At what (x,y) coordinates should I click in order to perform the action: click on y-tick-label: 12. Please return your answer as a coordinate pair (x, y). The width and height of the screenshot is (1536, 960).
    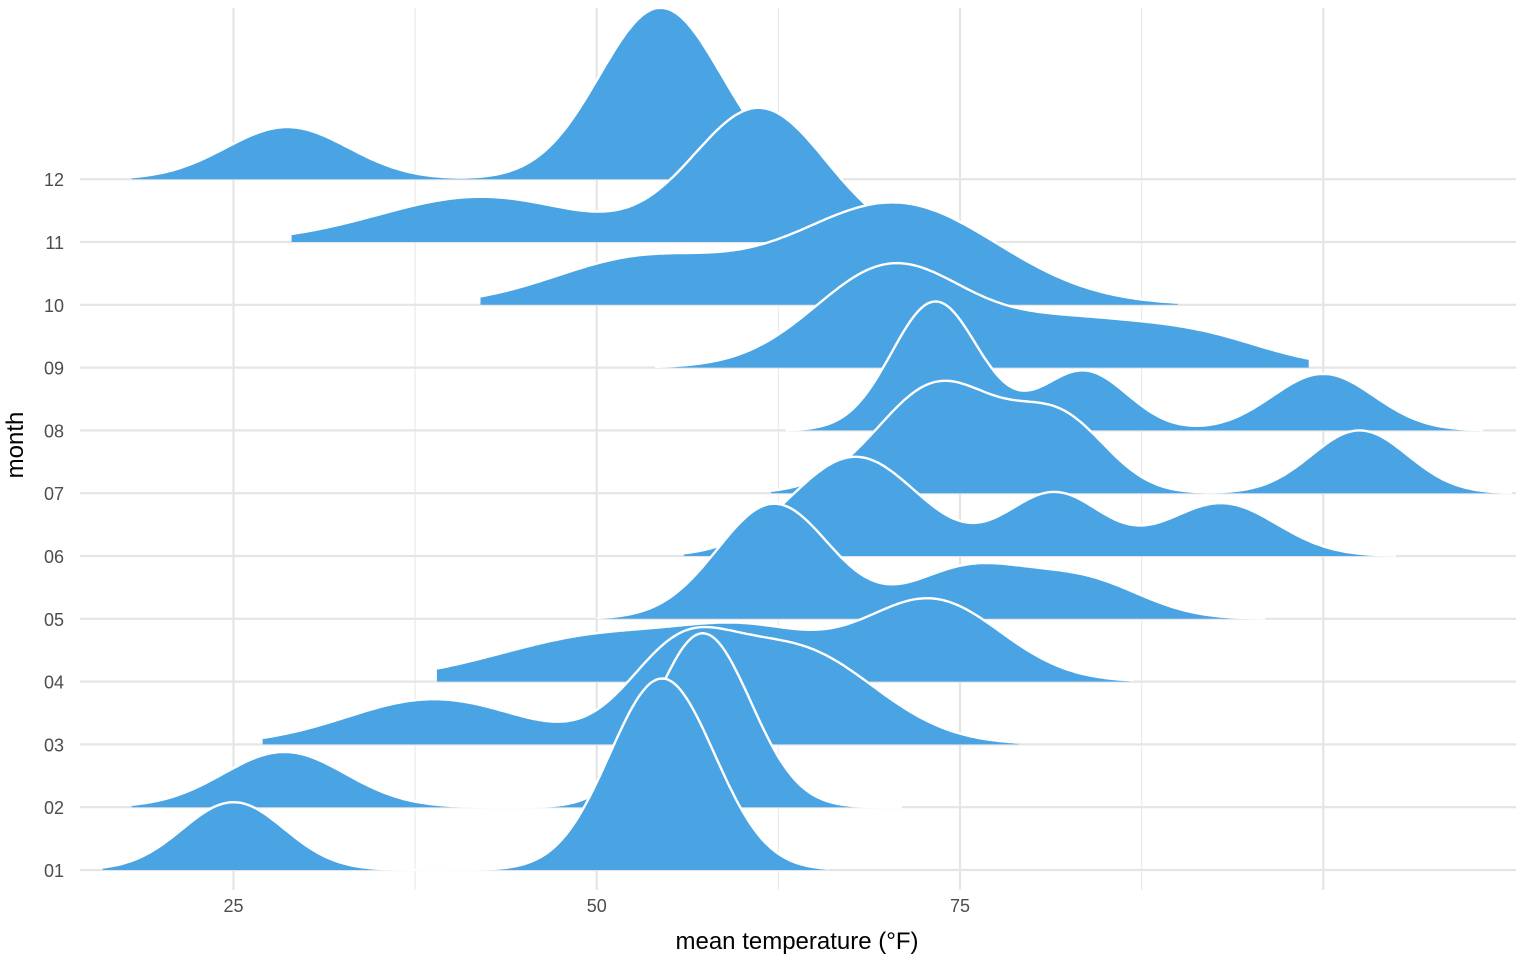
    Looking at the image, I should click on (54, 180).